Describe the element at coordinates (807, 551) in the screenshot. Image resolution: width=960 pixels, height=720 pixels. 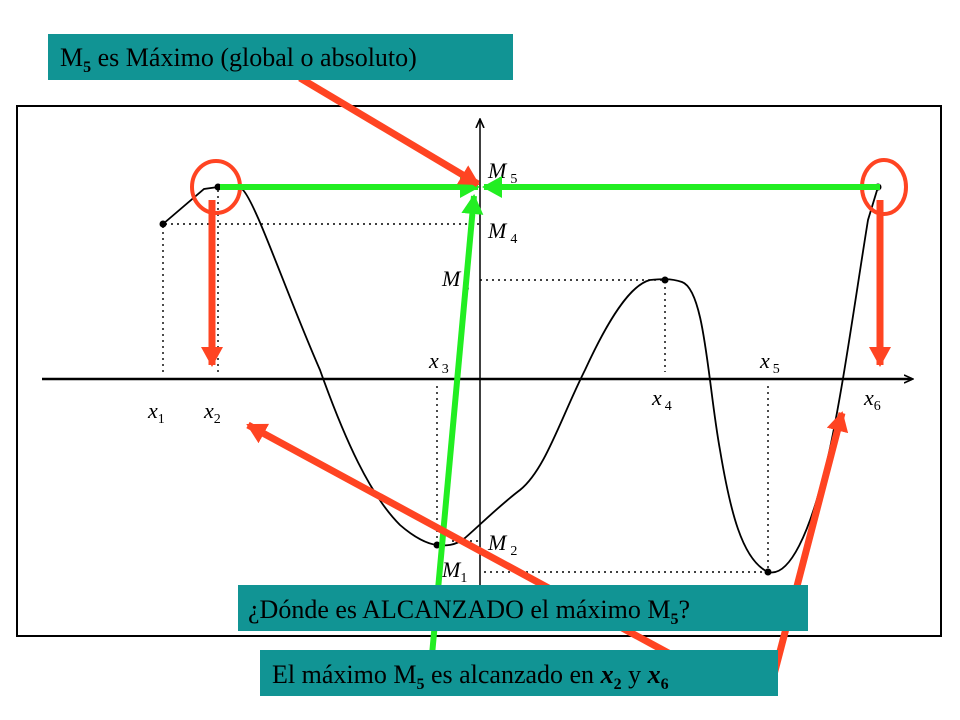
I see `red-arrow-to-x6` at that location.